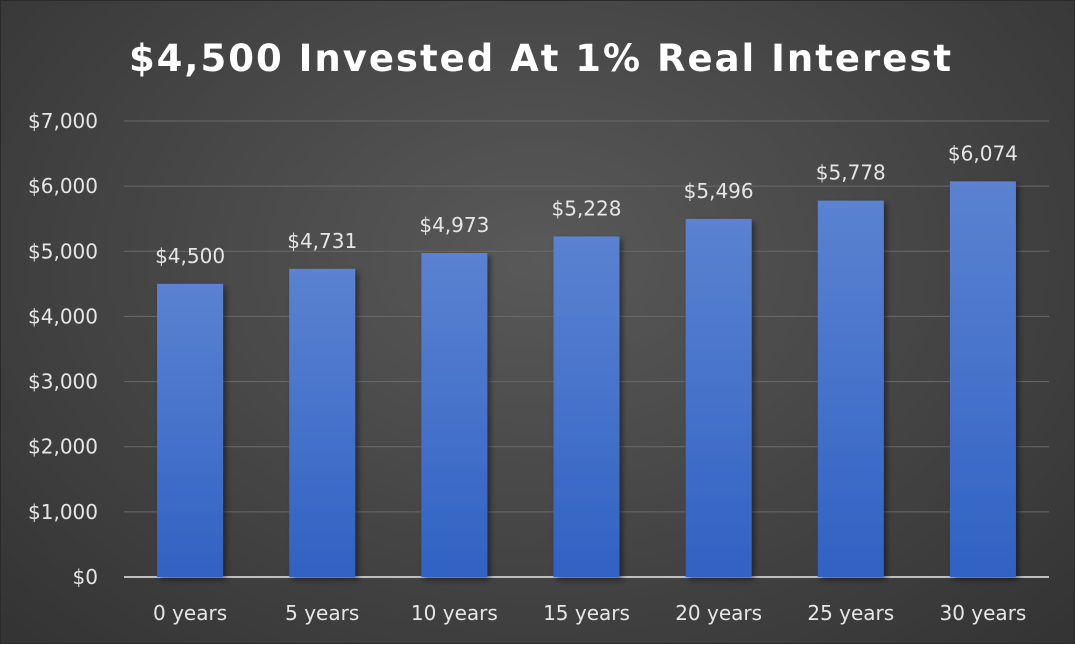 The width and height of the screenshot is (1075, 645). What do you see at coordinates (851, 173) in the screenshot?
I see `data-label: $5,778` at bounding box center [851, 173].